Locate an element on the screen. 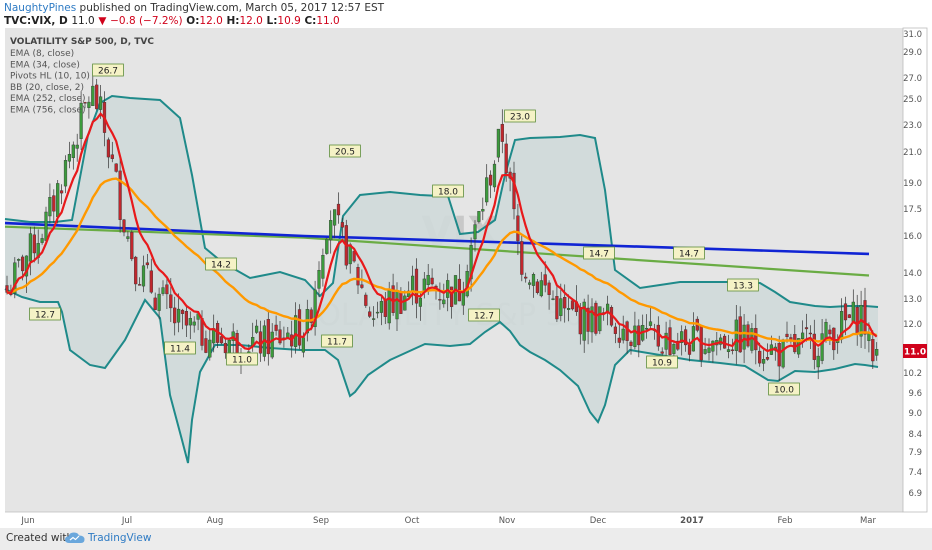 The width and height of the screenshot is (932, 550). y-tick-label: 9.0 is located at coordinates (915, 414).